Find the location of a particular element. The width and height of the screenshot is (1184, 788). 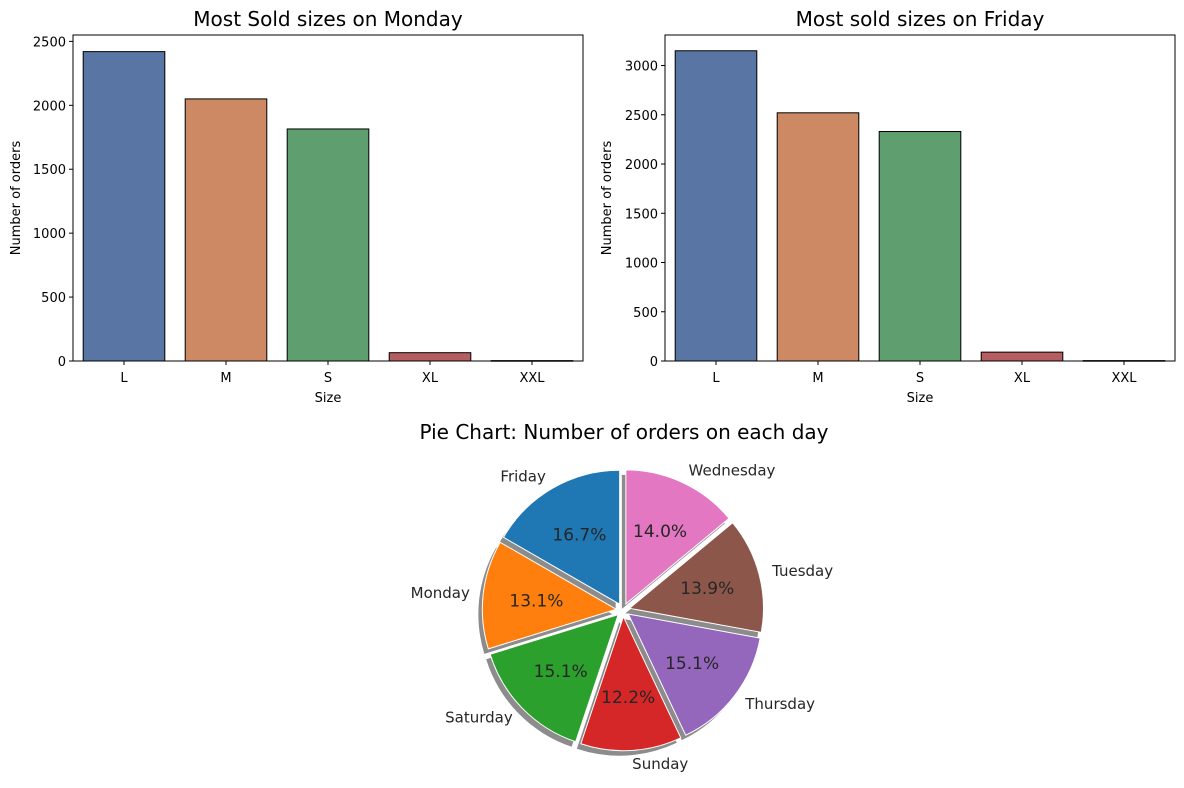

chart-title: Most Sold sizes on Monday is located at coordinates (328, 19).